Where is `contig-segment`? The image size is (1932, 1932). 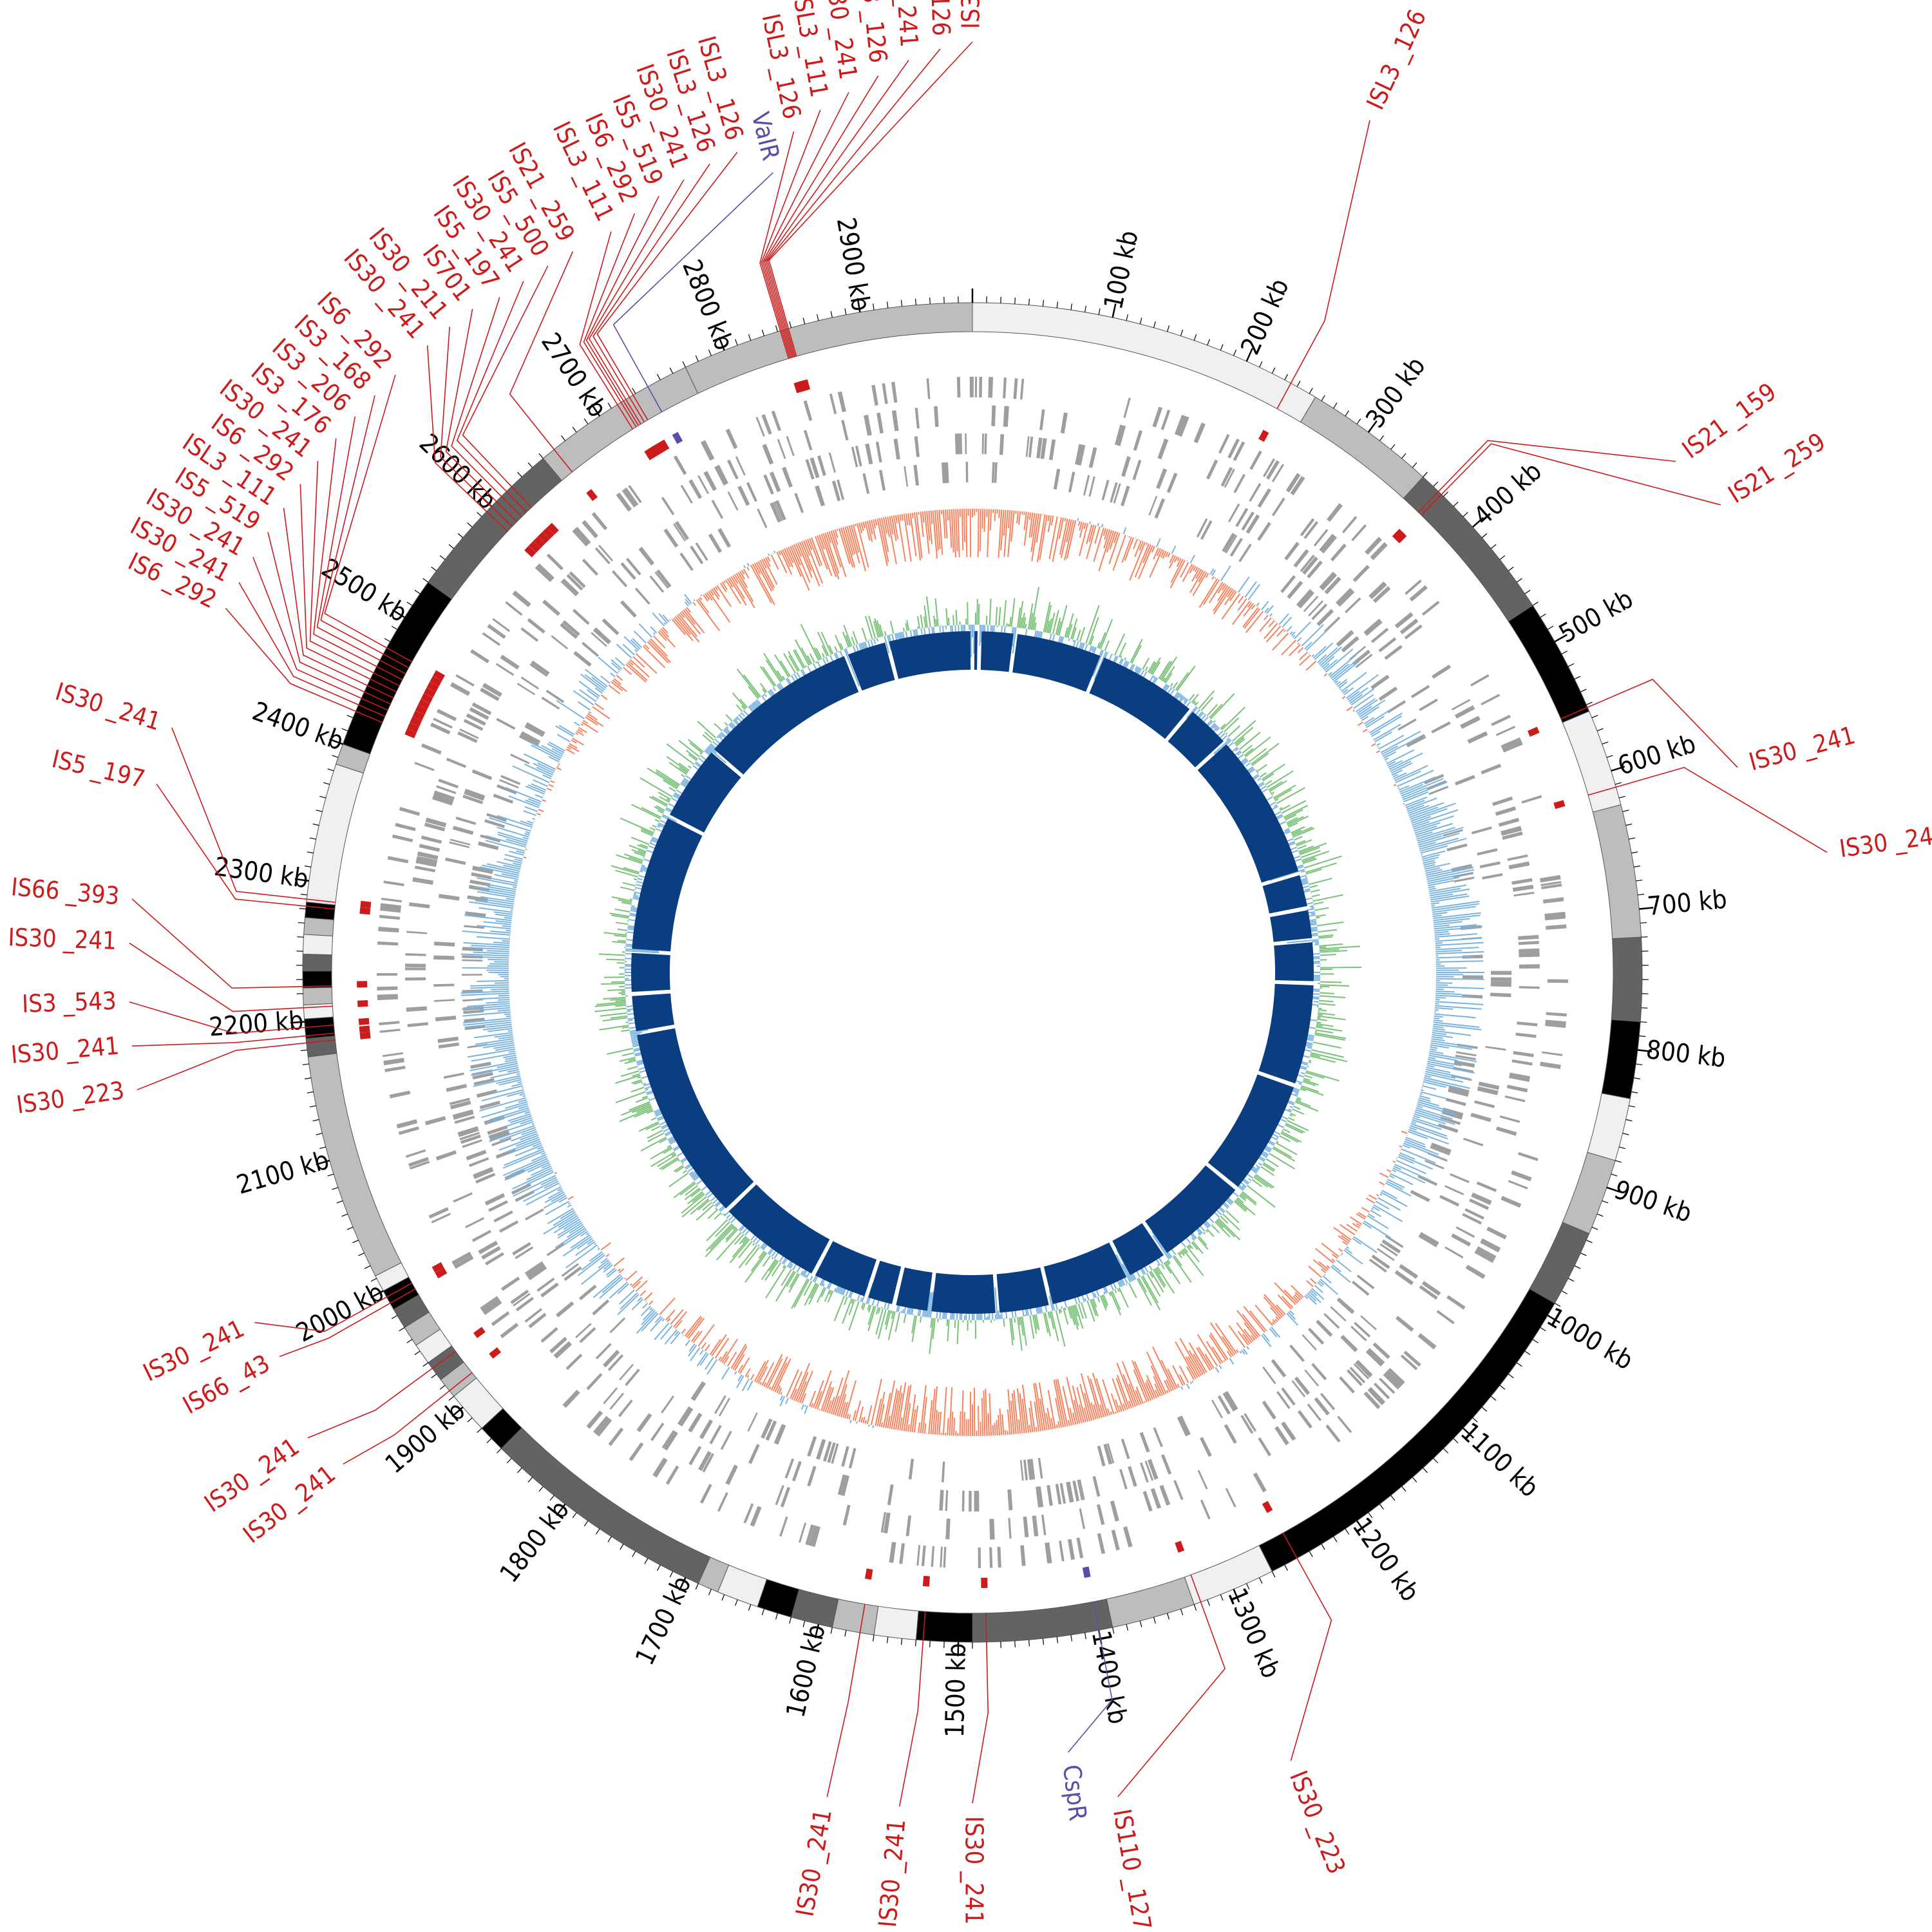 contig-segment is located at coordinates (318, 996).